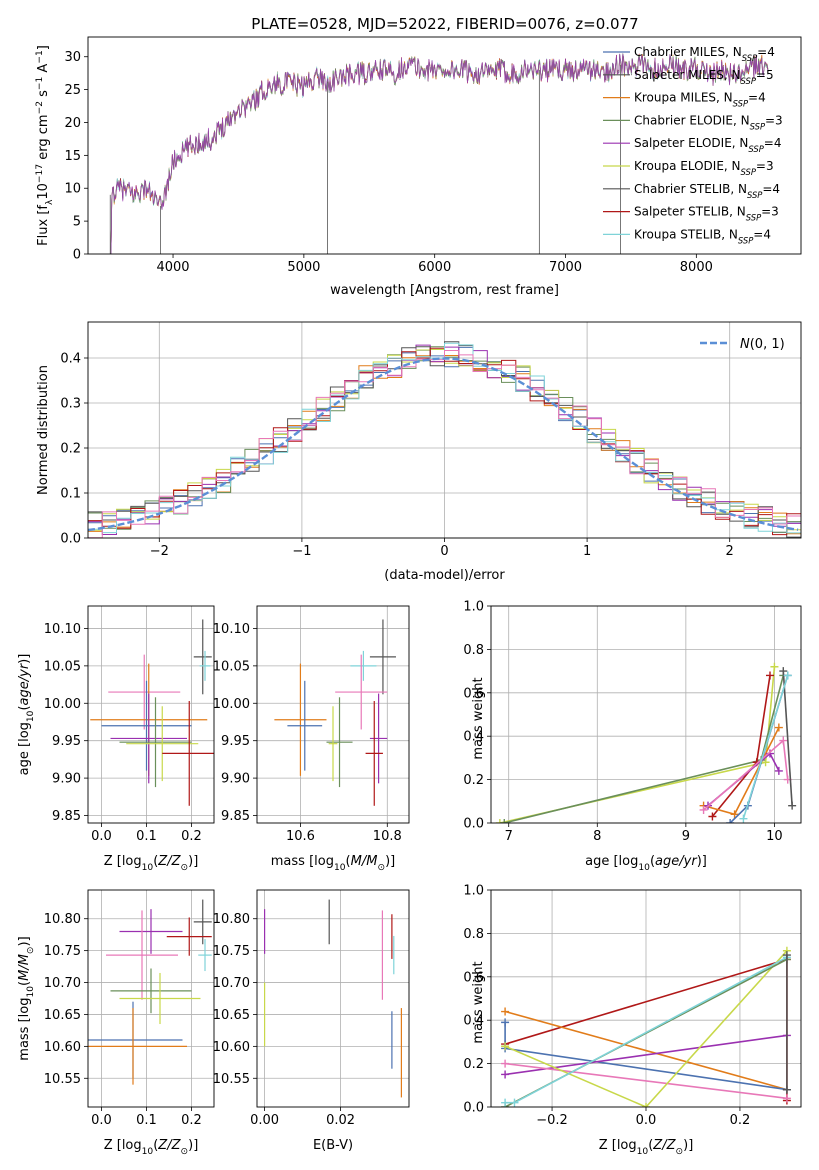 Image resolution: width=819 pixels, height=1170 pixels. I want to click on y-tick-label: 0.1, so click(70, 494).